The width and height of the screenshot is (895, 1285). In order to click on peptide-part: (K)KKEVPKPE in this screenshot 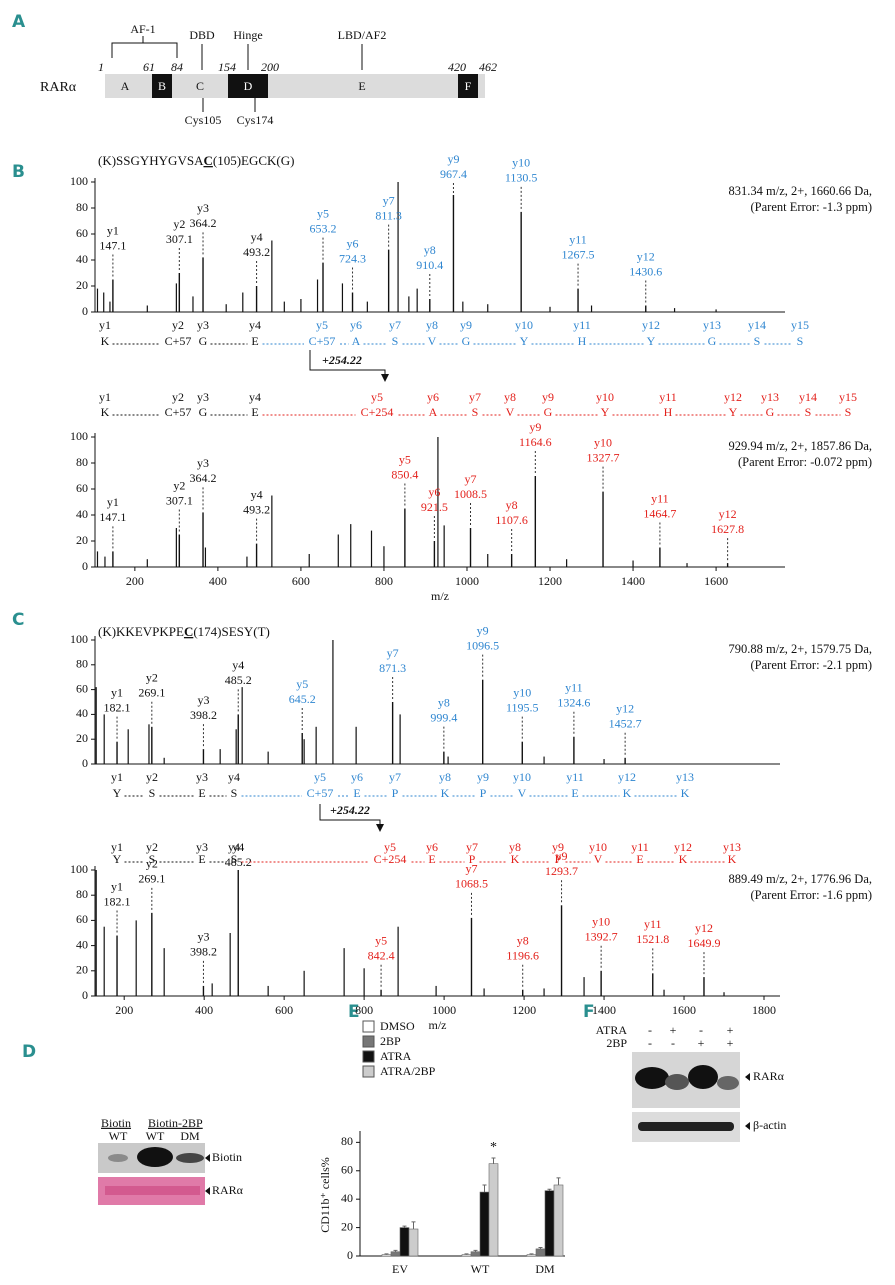, I will do `click(141, 631)`.